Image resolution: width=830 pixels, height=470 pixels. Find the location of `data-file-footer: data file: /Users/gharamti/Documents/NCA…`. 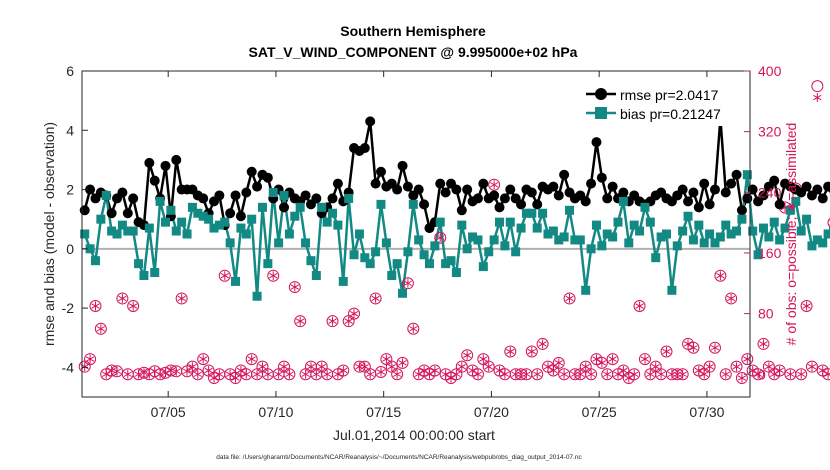

data-file-footer: data file: /Users/gharamti/Documents/NCA… is located at coordinates (399, 457).